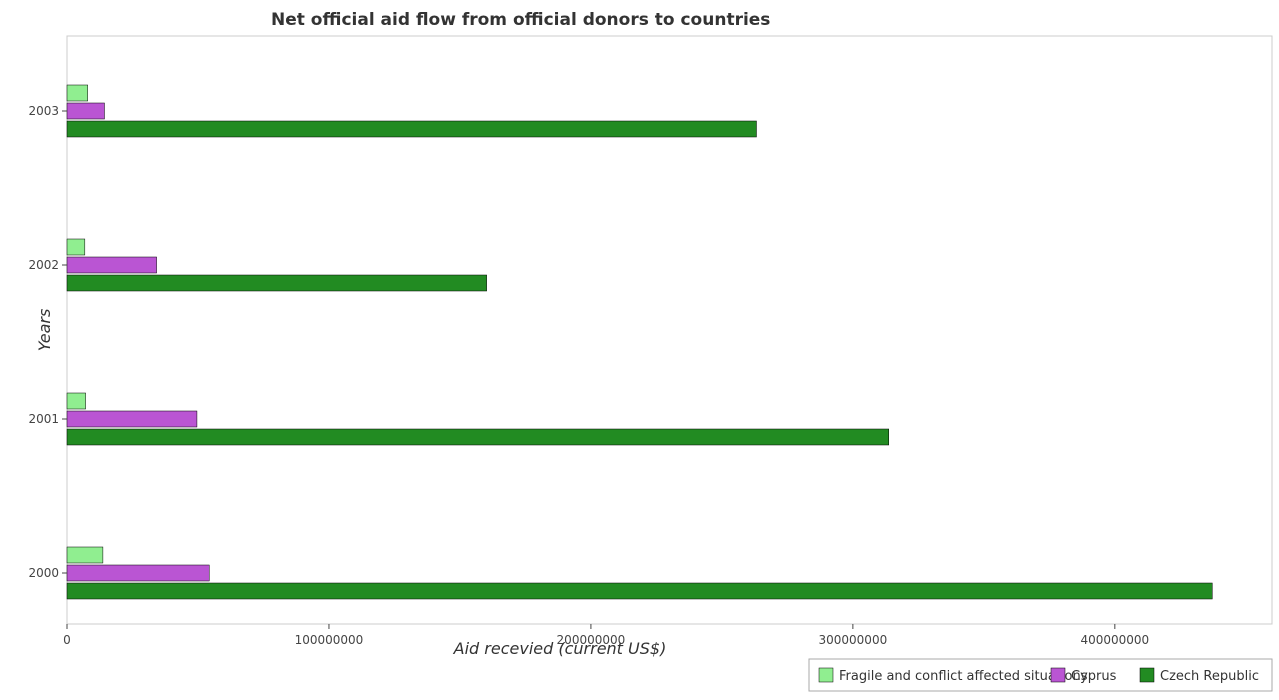  What do you see at coordinates (963, 676) in the screenshot?
I see `legend-label-0: Fragile and conflict affected situations` at bounding box center [963, 676].